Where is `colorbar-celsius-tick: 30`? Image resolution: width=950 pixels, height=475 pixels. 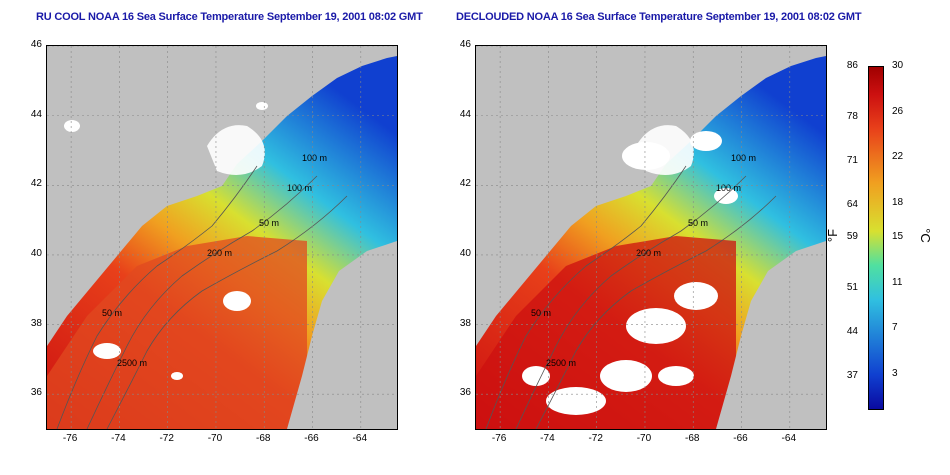
colorbar-celsius-tick: 30 is located at coordinates (898, 65).